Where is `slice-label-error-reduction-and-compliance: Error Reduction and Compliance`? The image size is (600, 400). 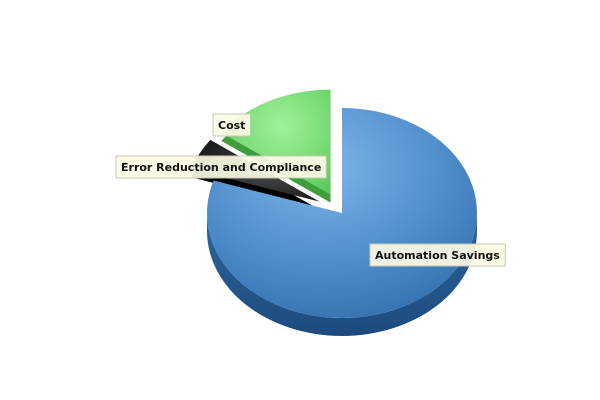
slice-label-error-reduction-and-compliance: Error Reduction and Compliance is located at coordinates (221, 167).